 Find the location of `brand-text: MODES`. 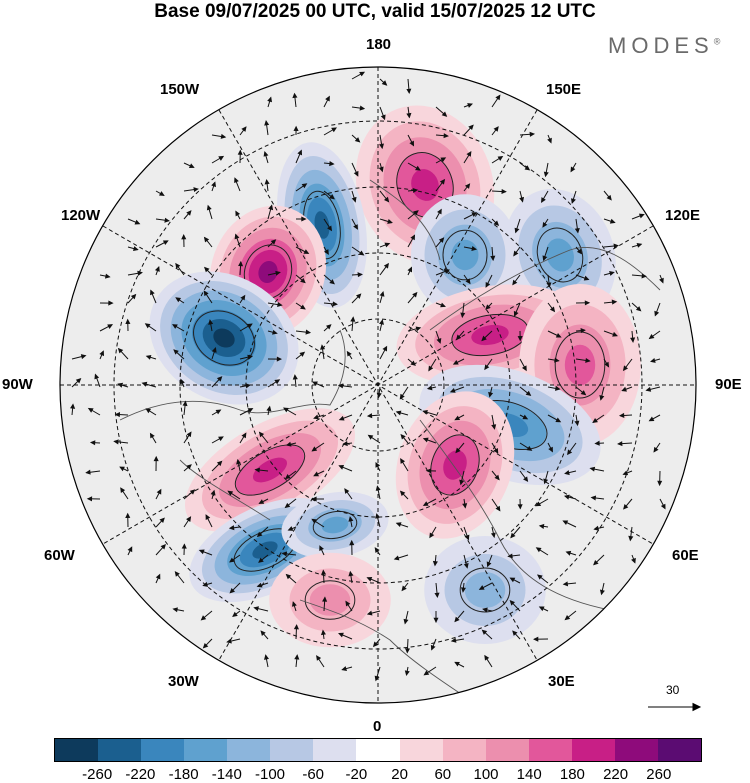

brand-text: MODES is located at coordinates (661, 45).